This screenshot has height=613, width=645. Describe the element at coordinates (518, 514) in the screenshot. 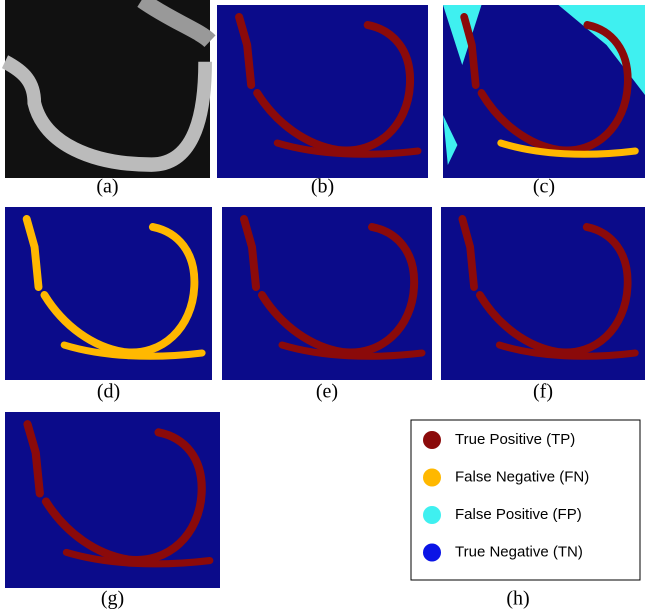

I see `legend-label: False Positive (FP)` at that location.